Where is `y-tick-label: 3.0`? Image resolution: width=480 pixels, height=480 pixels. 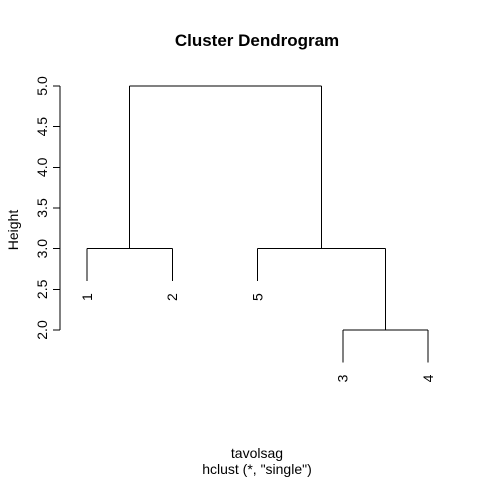
y-tick-label: 3.0 is located at coordinates (42, 249).